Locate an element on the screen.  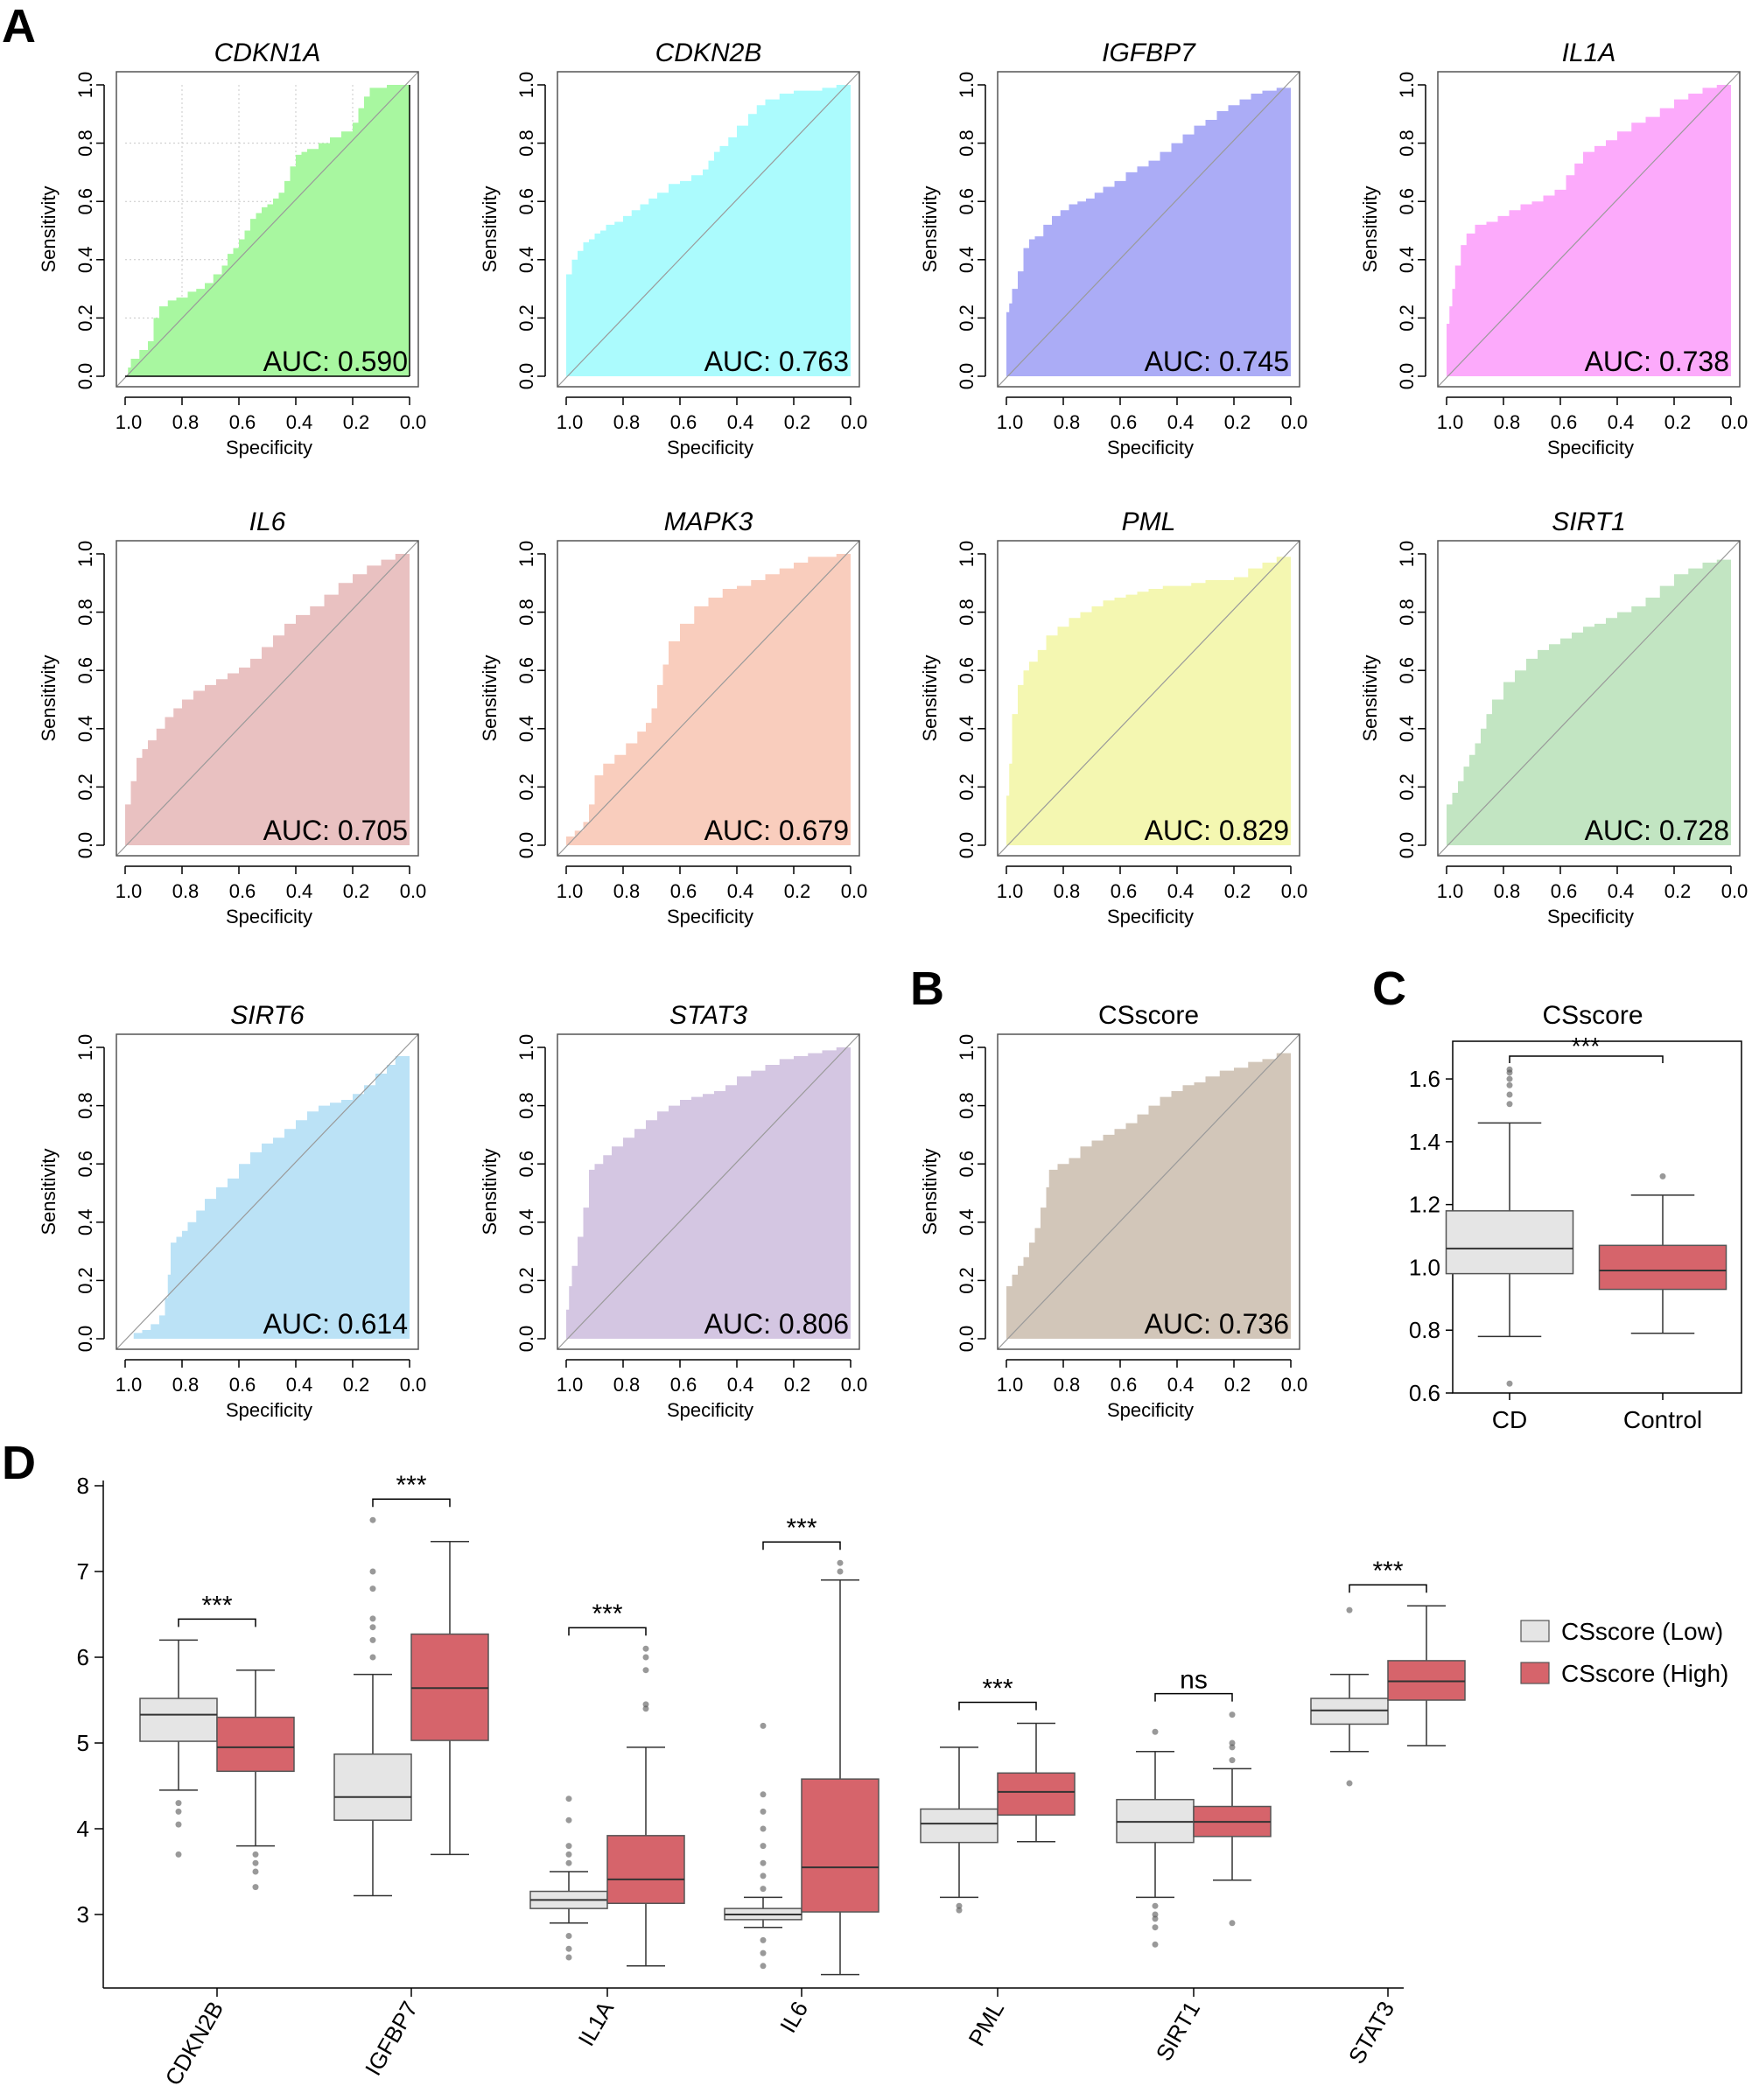
x-tick-label: 0.2 is located at coordinates (798, 891).